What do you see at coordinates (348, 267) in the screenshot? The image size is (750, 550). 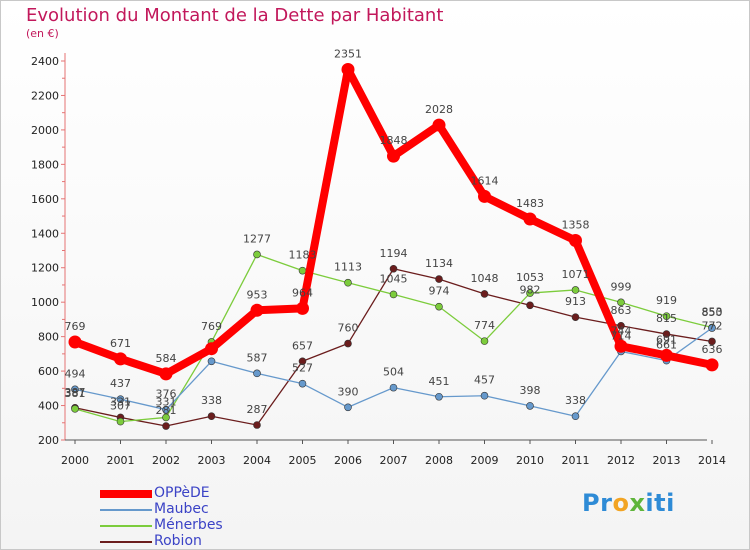 I see `value-label-menerbes: 1113` at bounding box center [348, 267].